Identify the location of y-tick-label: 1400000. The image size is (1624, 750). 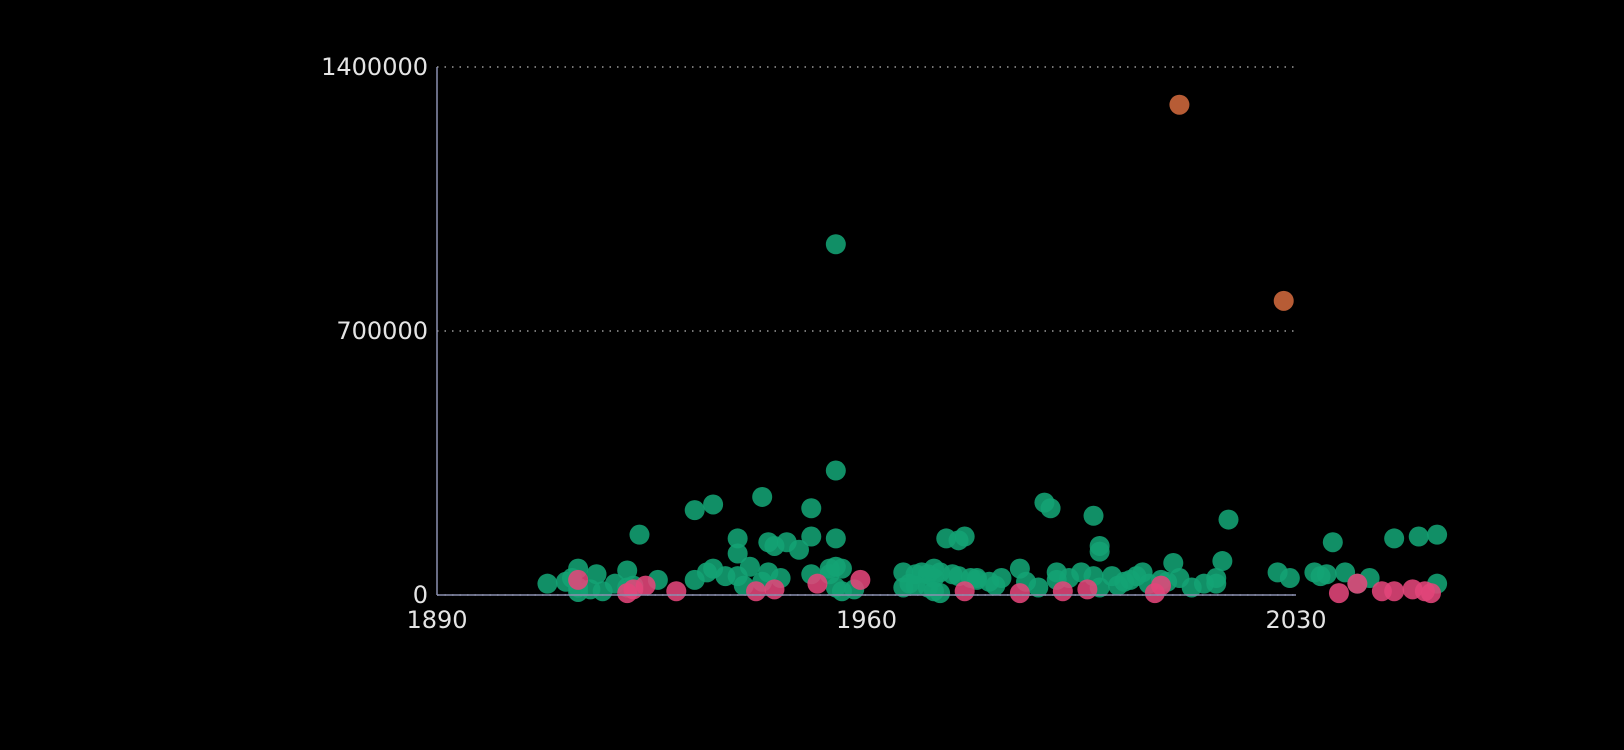
(374, 67).